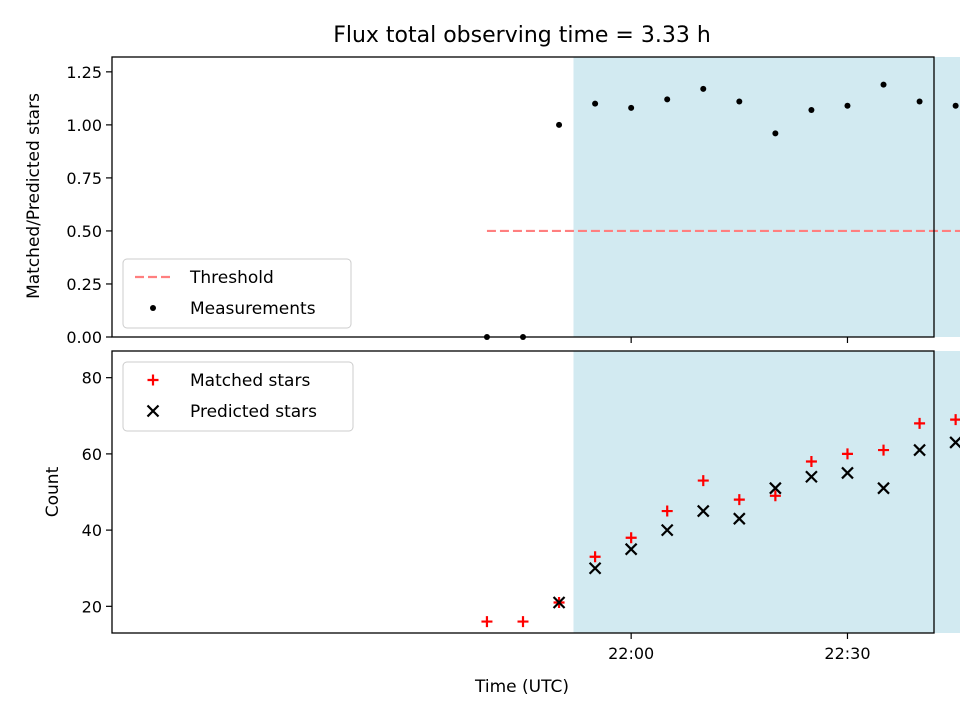 This screenshot has height=720, width=960. What do you see at coordinates (34, 196) in the screenshot?
I see `ratio-panel-y-label: Matched/Predicted stars` at bounding box center [34, 196].